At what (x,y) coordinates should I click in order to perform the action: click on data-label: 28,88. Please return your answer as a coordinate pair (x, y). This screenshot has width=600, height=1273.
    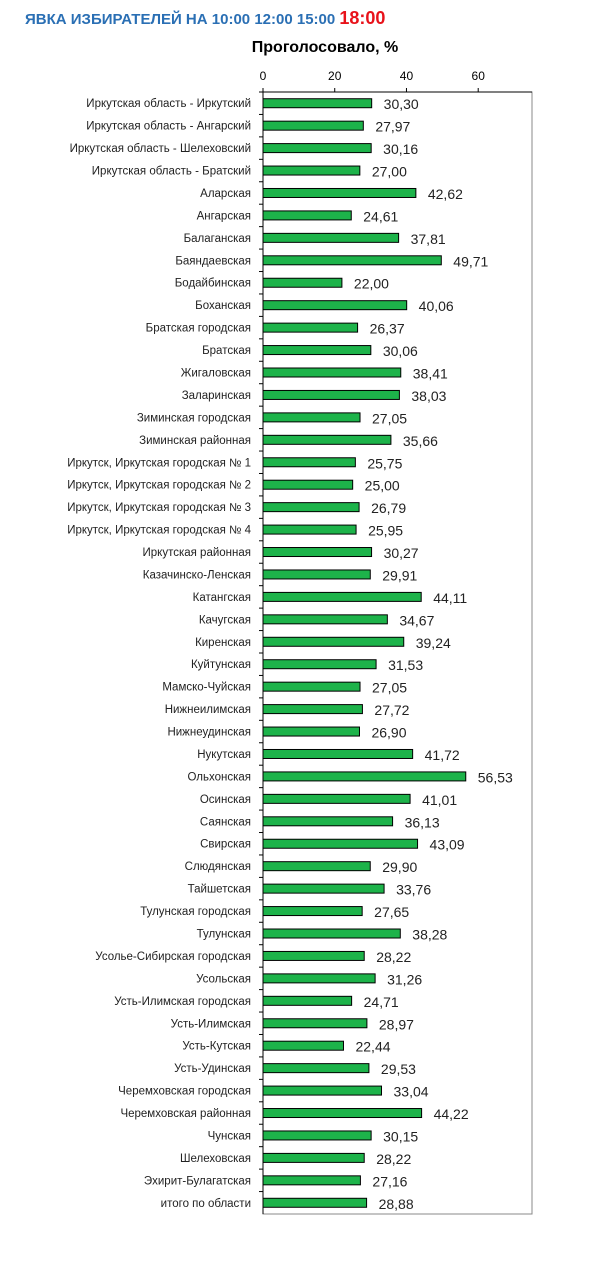
    Looking at the image, I should click on (396, 1204).